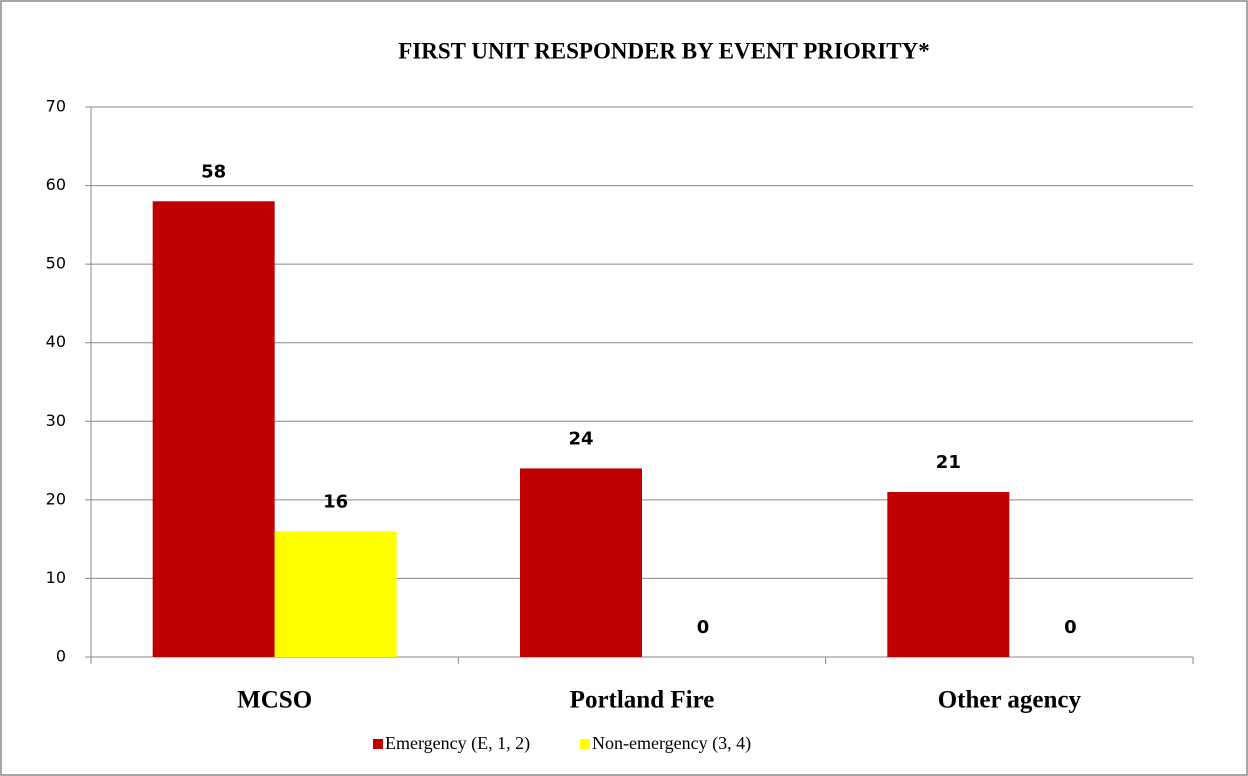 The image size is (1248, 776). I want to click on data-label: 24, so click(580, 438).